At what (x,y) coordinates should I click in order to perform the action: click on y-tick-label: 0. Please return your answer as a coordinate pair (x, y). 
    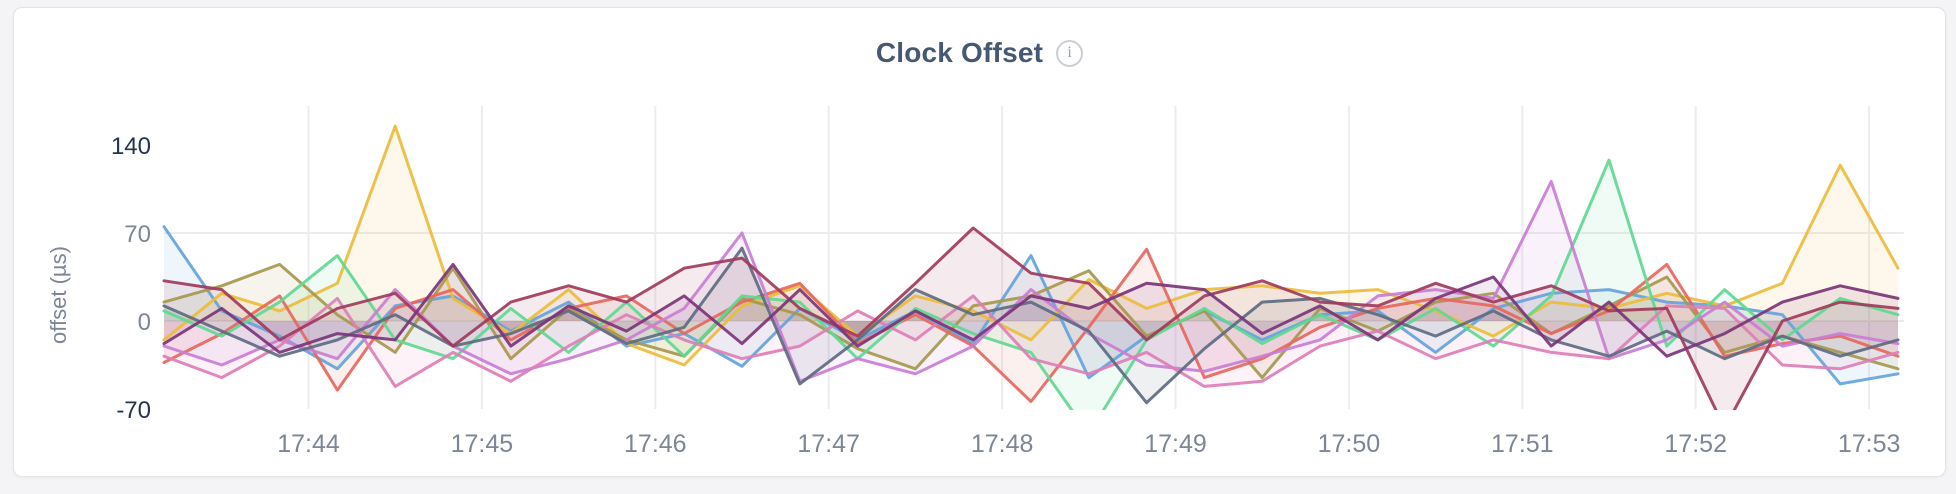
    Looking at the image, I should click on (144, 322).